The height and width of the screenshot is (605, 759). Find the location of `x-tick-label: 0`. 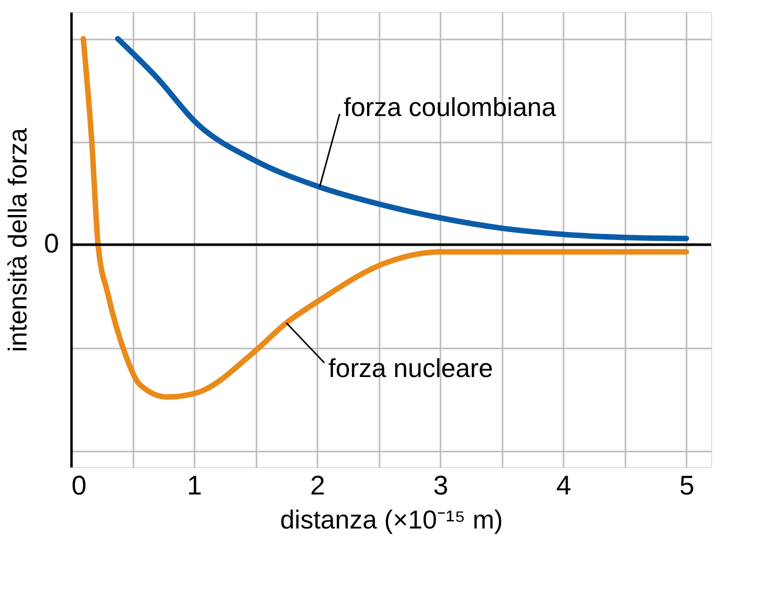

x-tick-label: 0 is located at coordinates (79, 485).